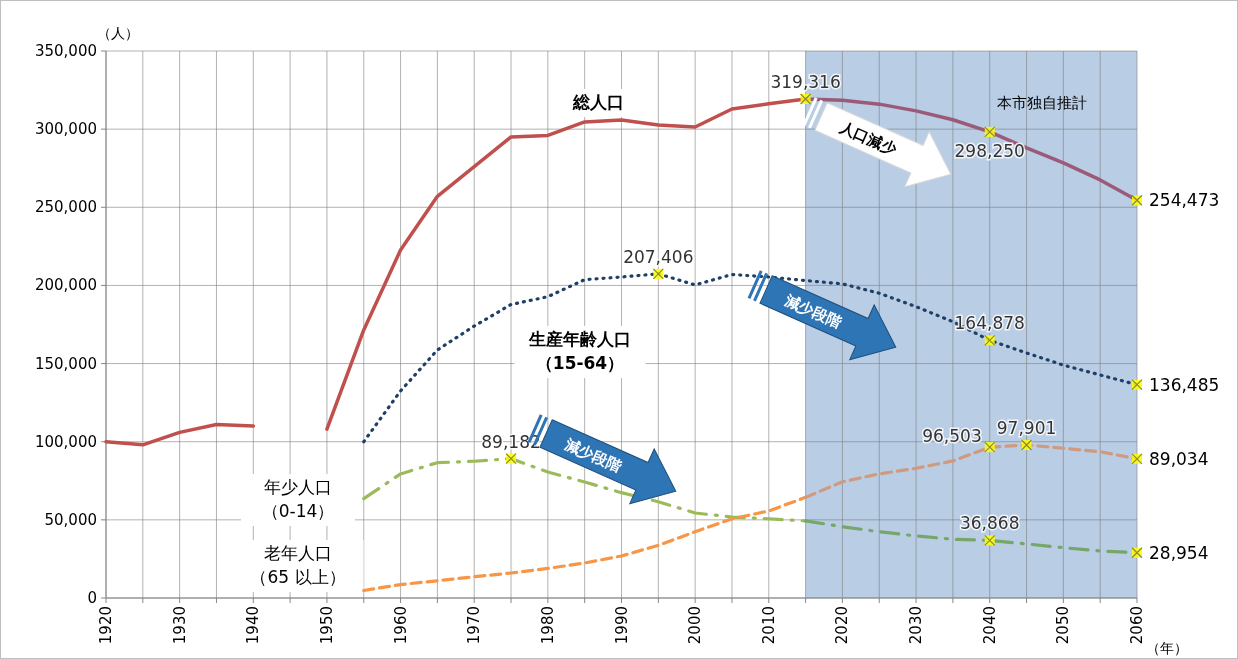  What do you see at coordinates (298, 565) in the screenshot?
I see `annotation: 老年人口（65 以上）` at bounding box center [298, 565].